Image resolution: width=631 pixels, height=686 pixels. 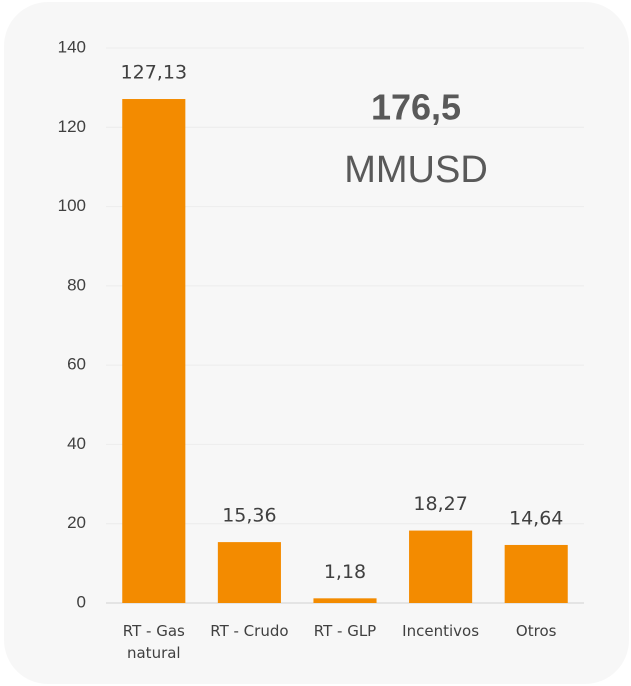 I want to click on data-label: 15,36, so click(x=249, y=516).